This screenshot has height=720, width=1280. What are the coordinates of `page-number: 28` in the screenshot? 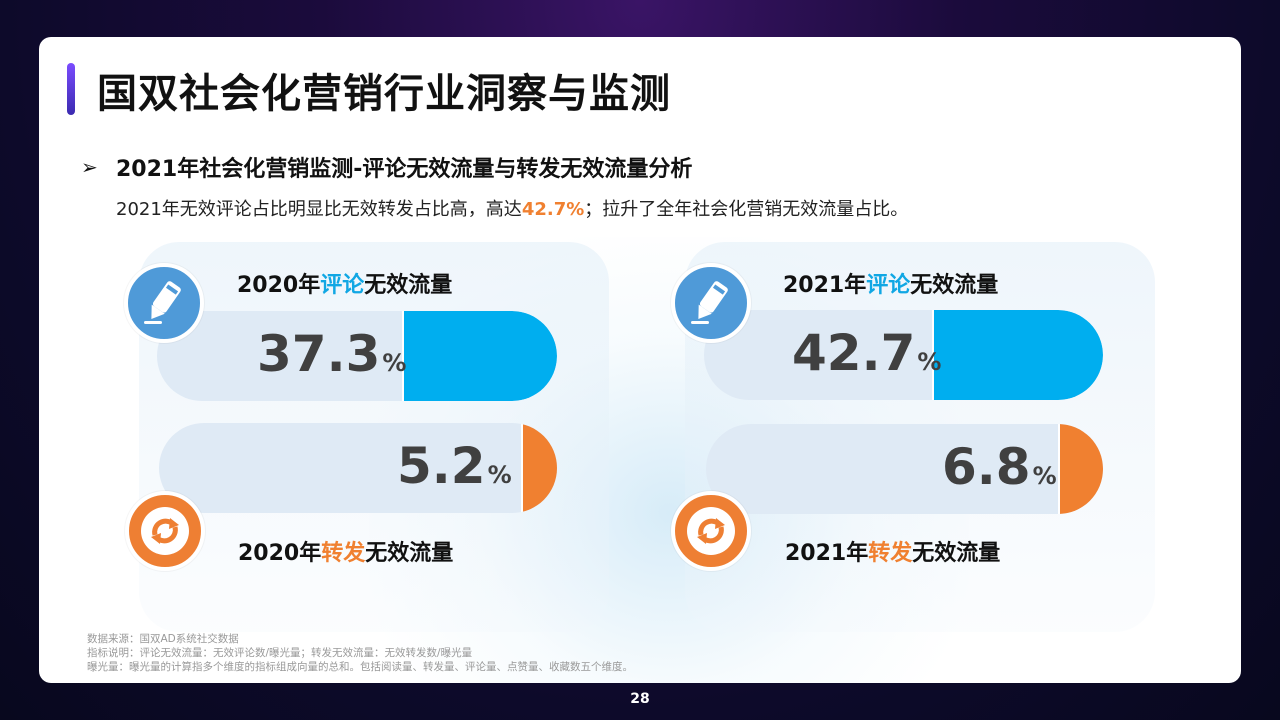 It's located at (640, 699).